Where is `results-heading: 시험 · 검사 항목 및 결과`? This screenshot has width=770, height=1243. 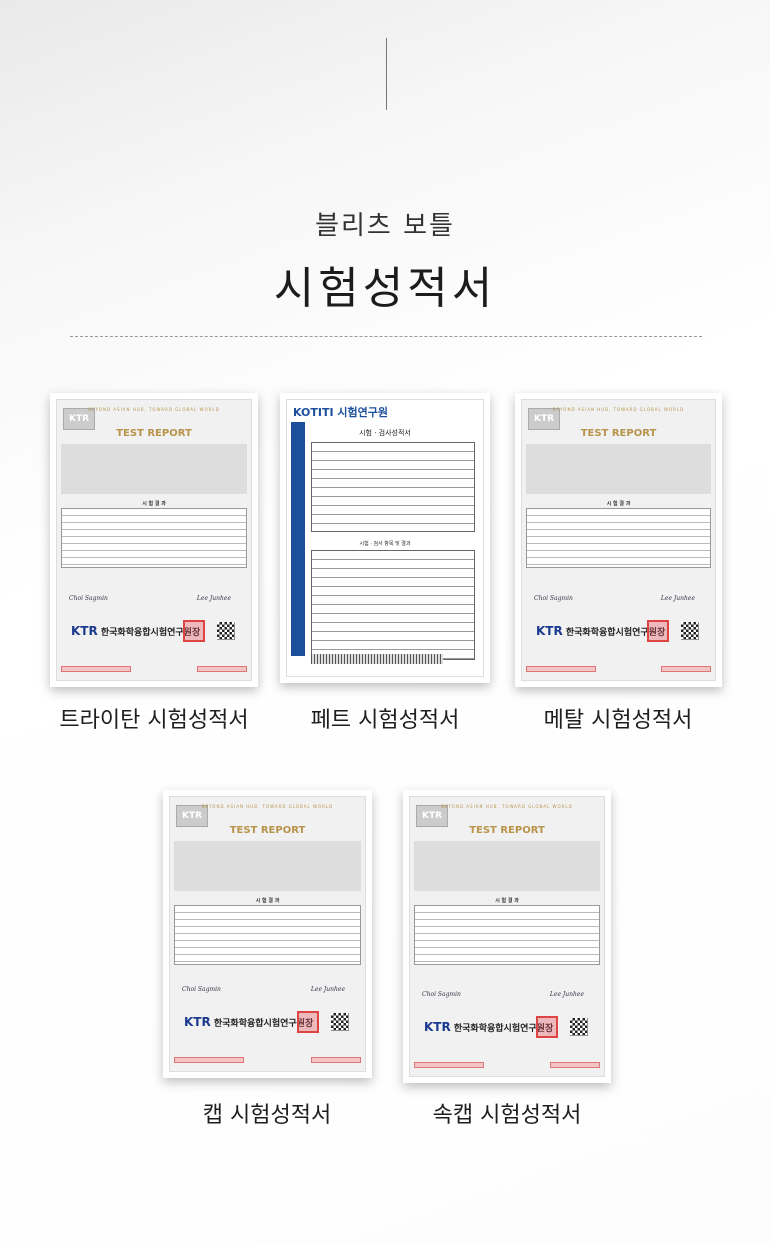 results-heading: 시험 · 검사 항목 및 결과 is located at coordinates (385, 544).